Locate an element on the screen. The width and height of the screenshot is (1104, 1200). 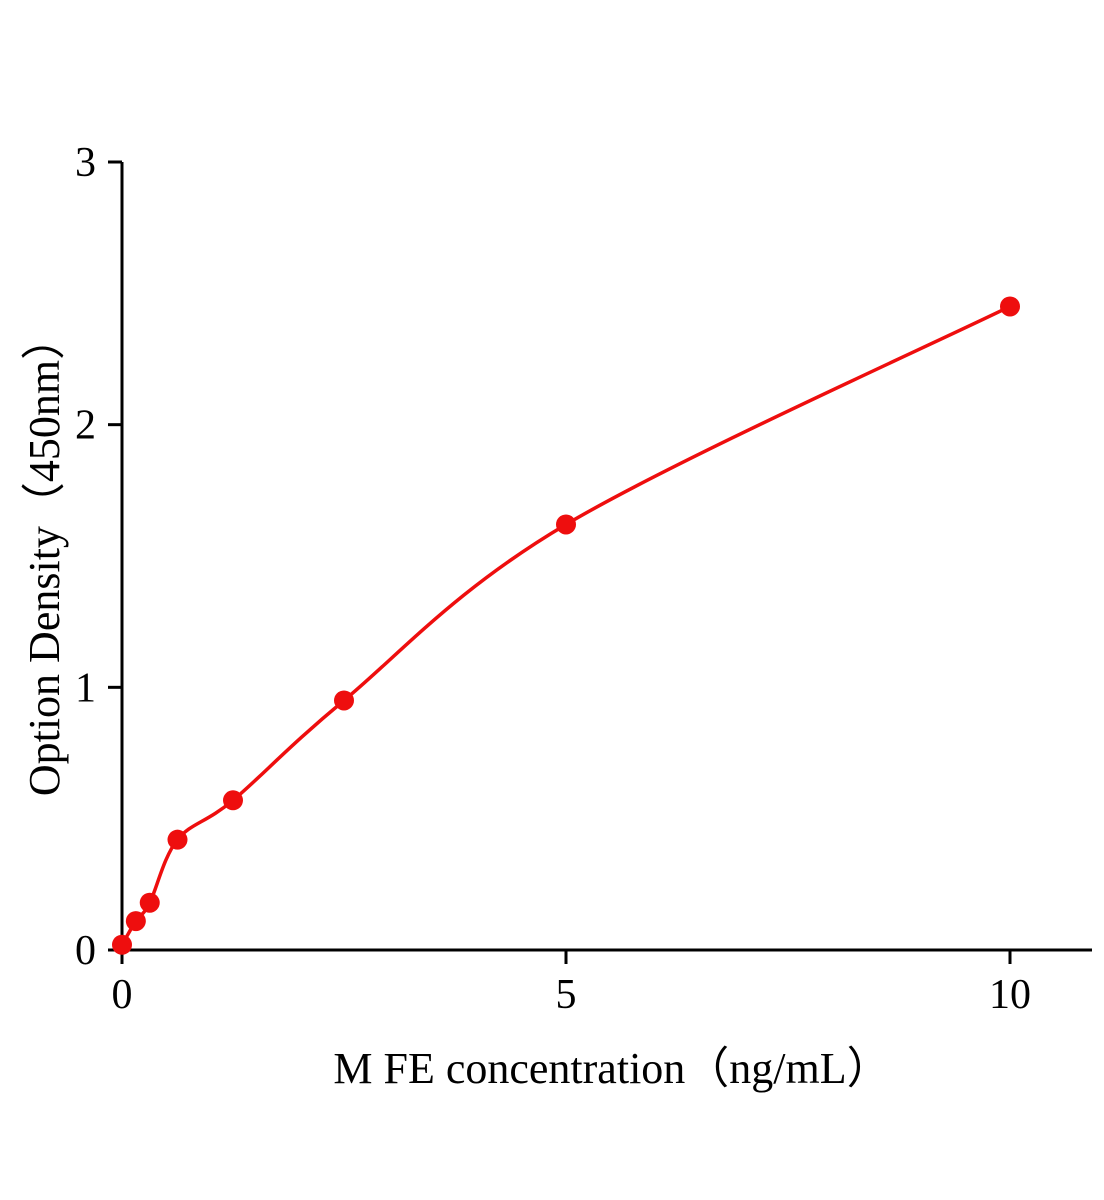
x-axis-tick-label: 10 is located at coordinates (1010, 995).